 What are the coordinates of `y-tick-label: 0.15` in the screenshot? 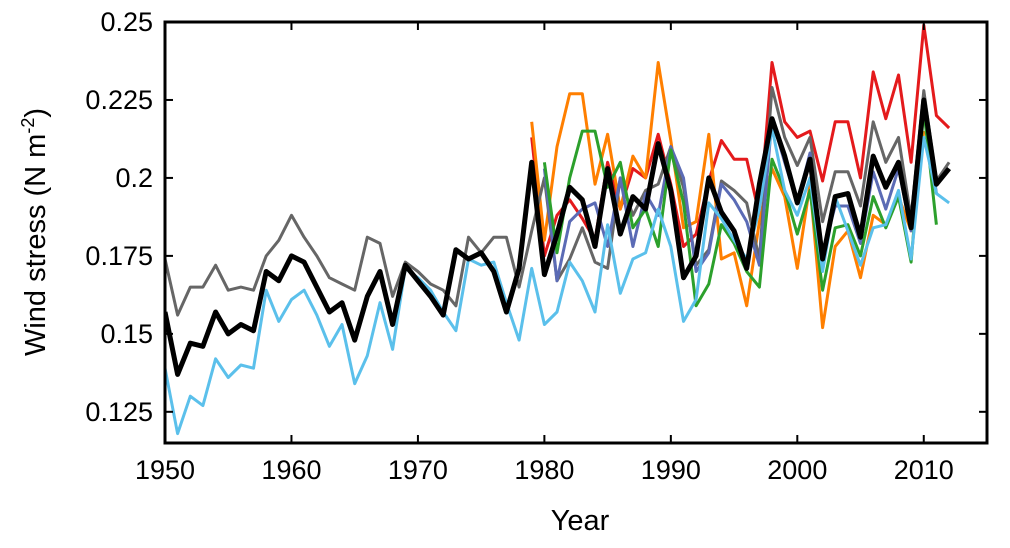 It's located at (126, 334).